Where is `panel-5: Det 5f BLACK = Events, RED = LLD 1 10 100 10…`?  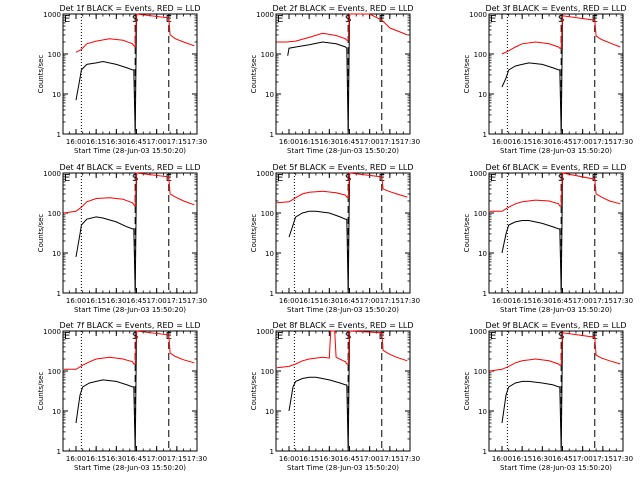
panel-5: Det 5f BLACK = Events, RED = LLD 1 10 100 10… is located at coordinates (335, 238).